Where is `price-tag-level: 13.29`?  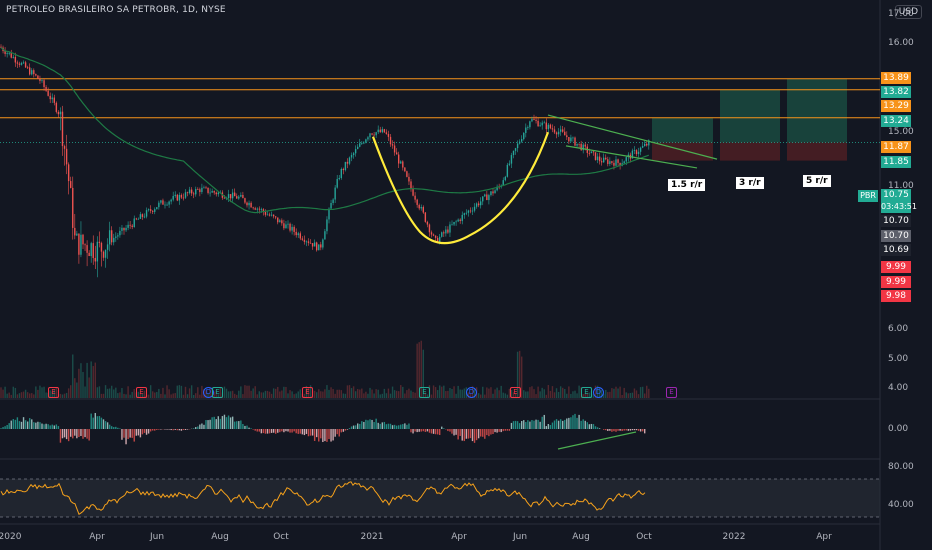 price-tag-level: 13.29 is located at coordinates (896, 106).